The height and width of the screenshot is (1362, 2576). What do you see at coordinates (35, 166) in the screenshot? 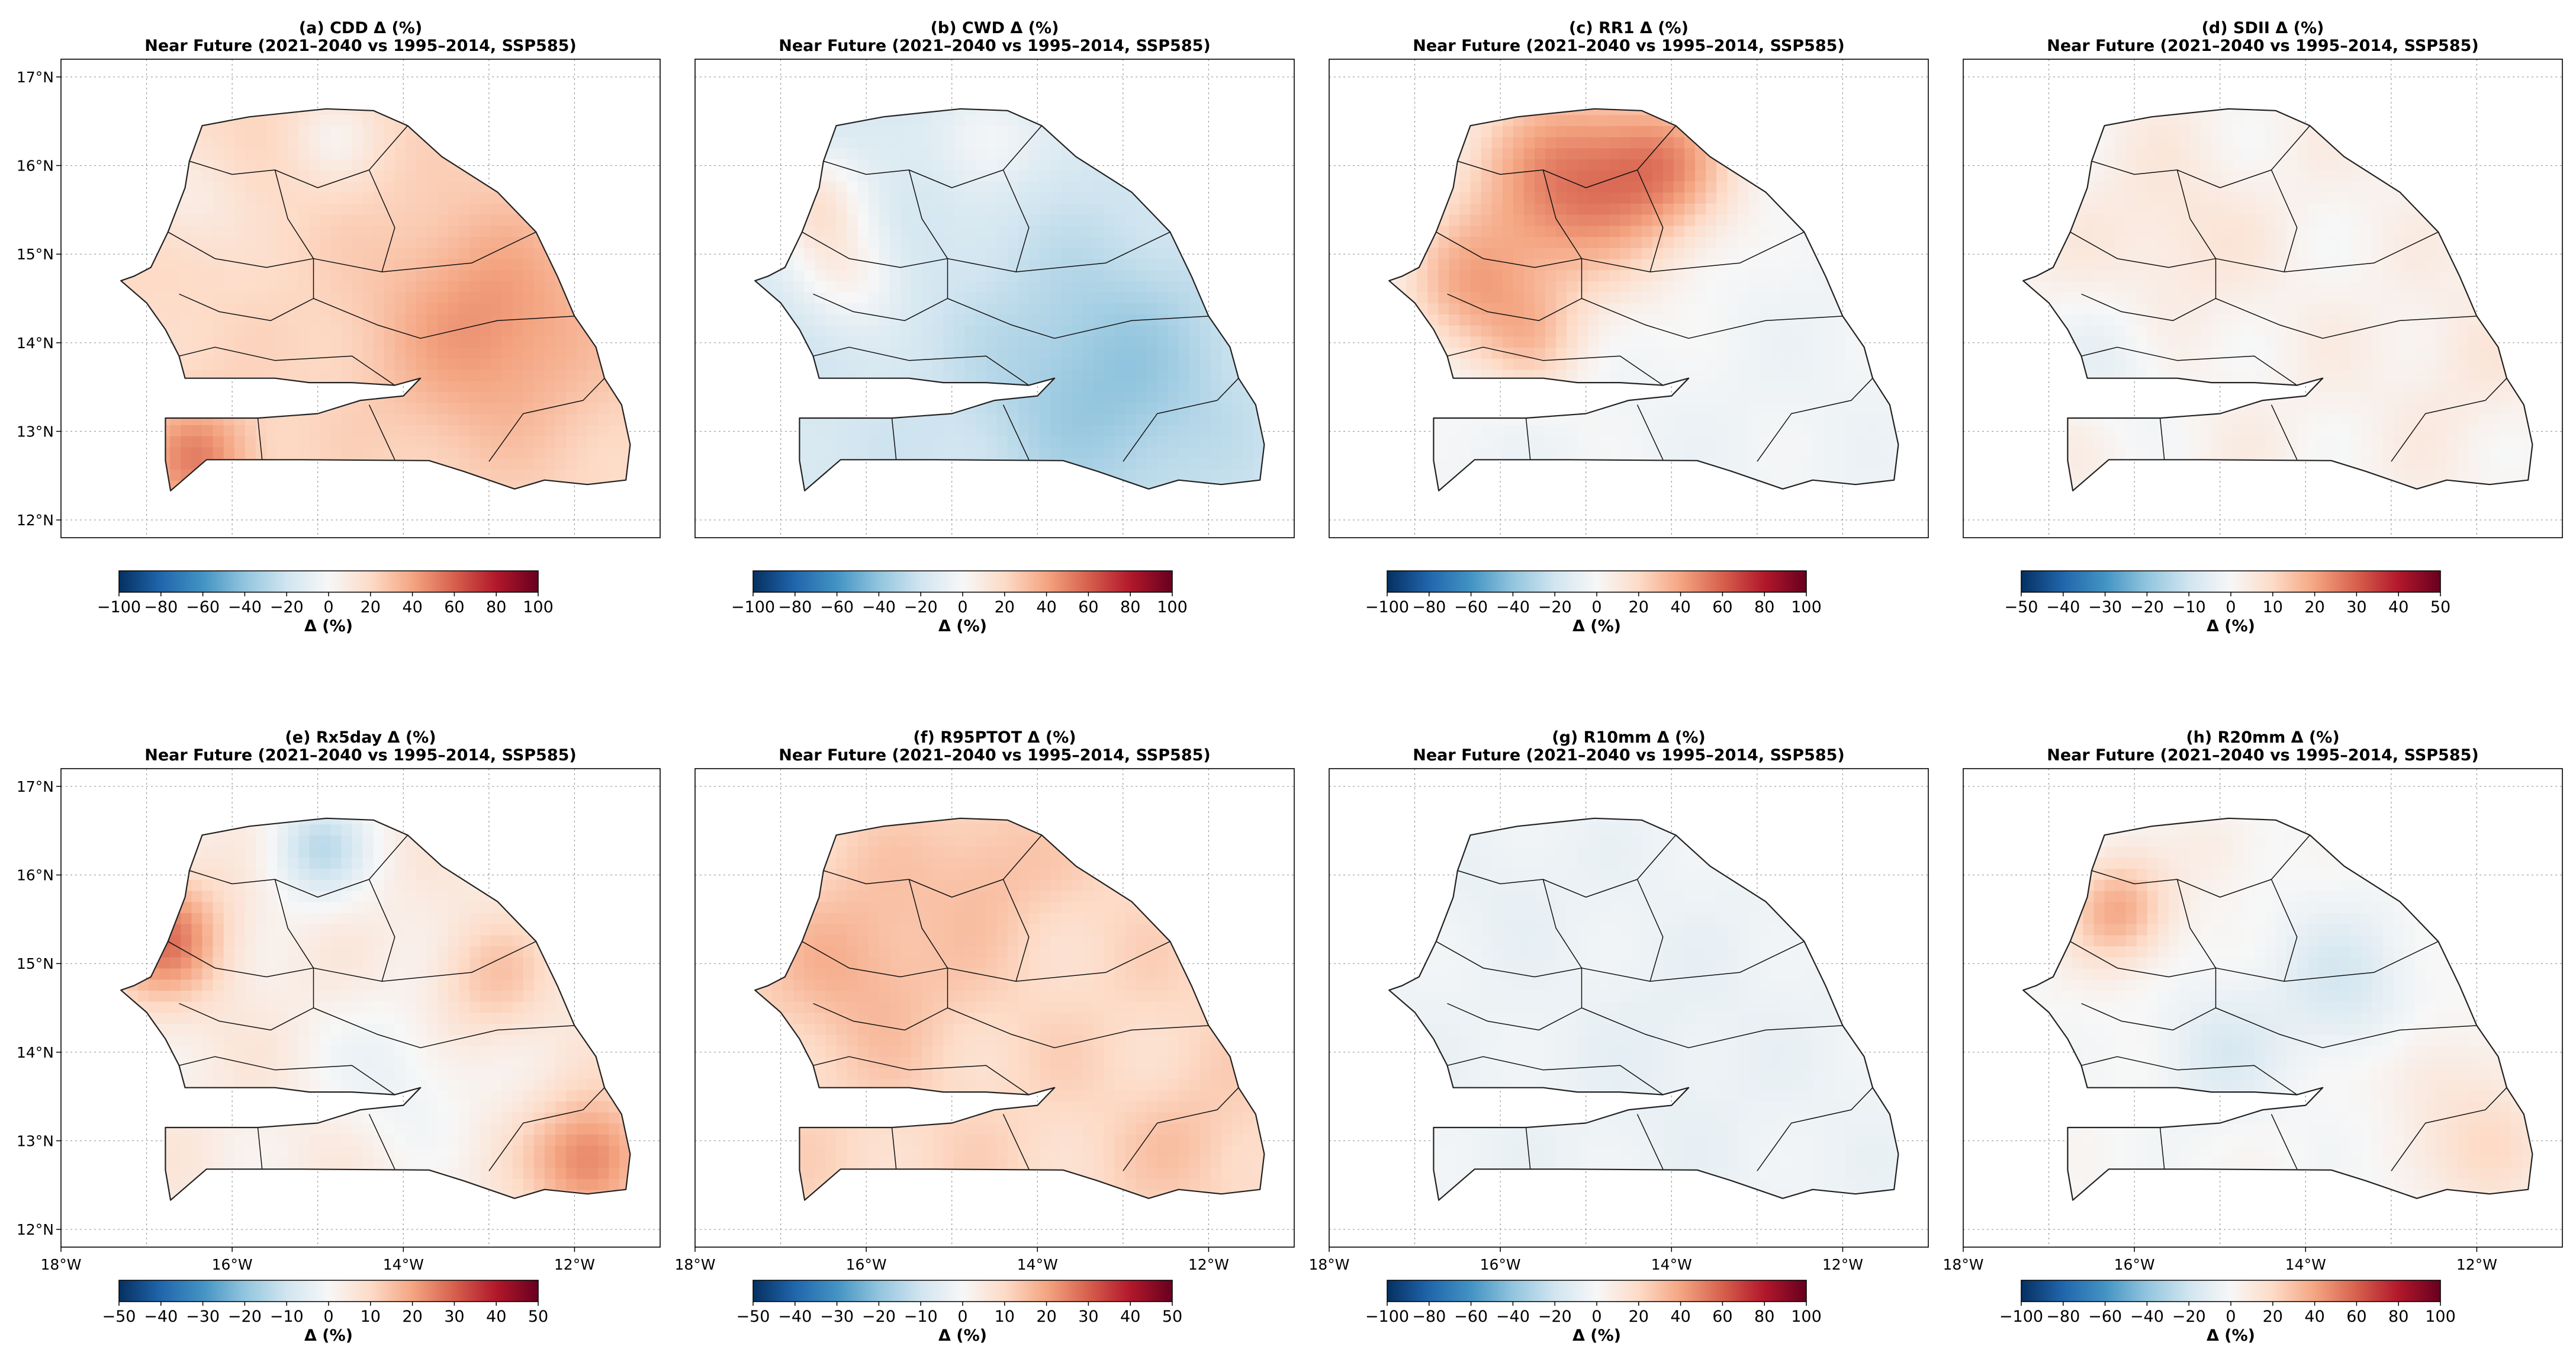
I see `lat-tick-label: 16°N` at bounding box center [35, 166].